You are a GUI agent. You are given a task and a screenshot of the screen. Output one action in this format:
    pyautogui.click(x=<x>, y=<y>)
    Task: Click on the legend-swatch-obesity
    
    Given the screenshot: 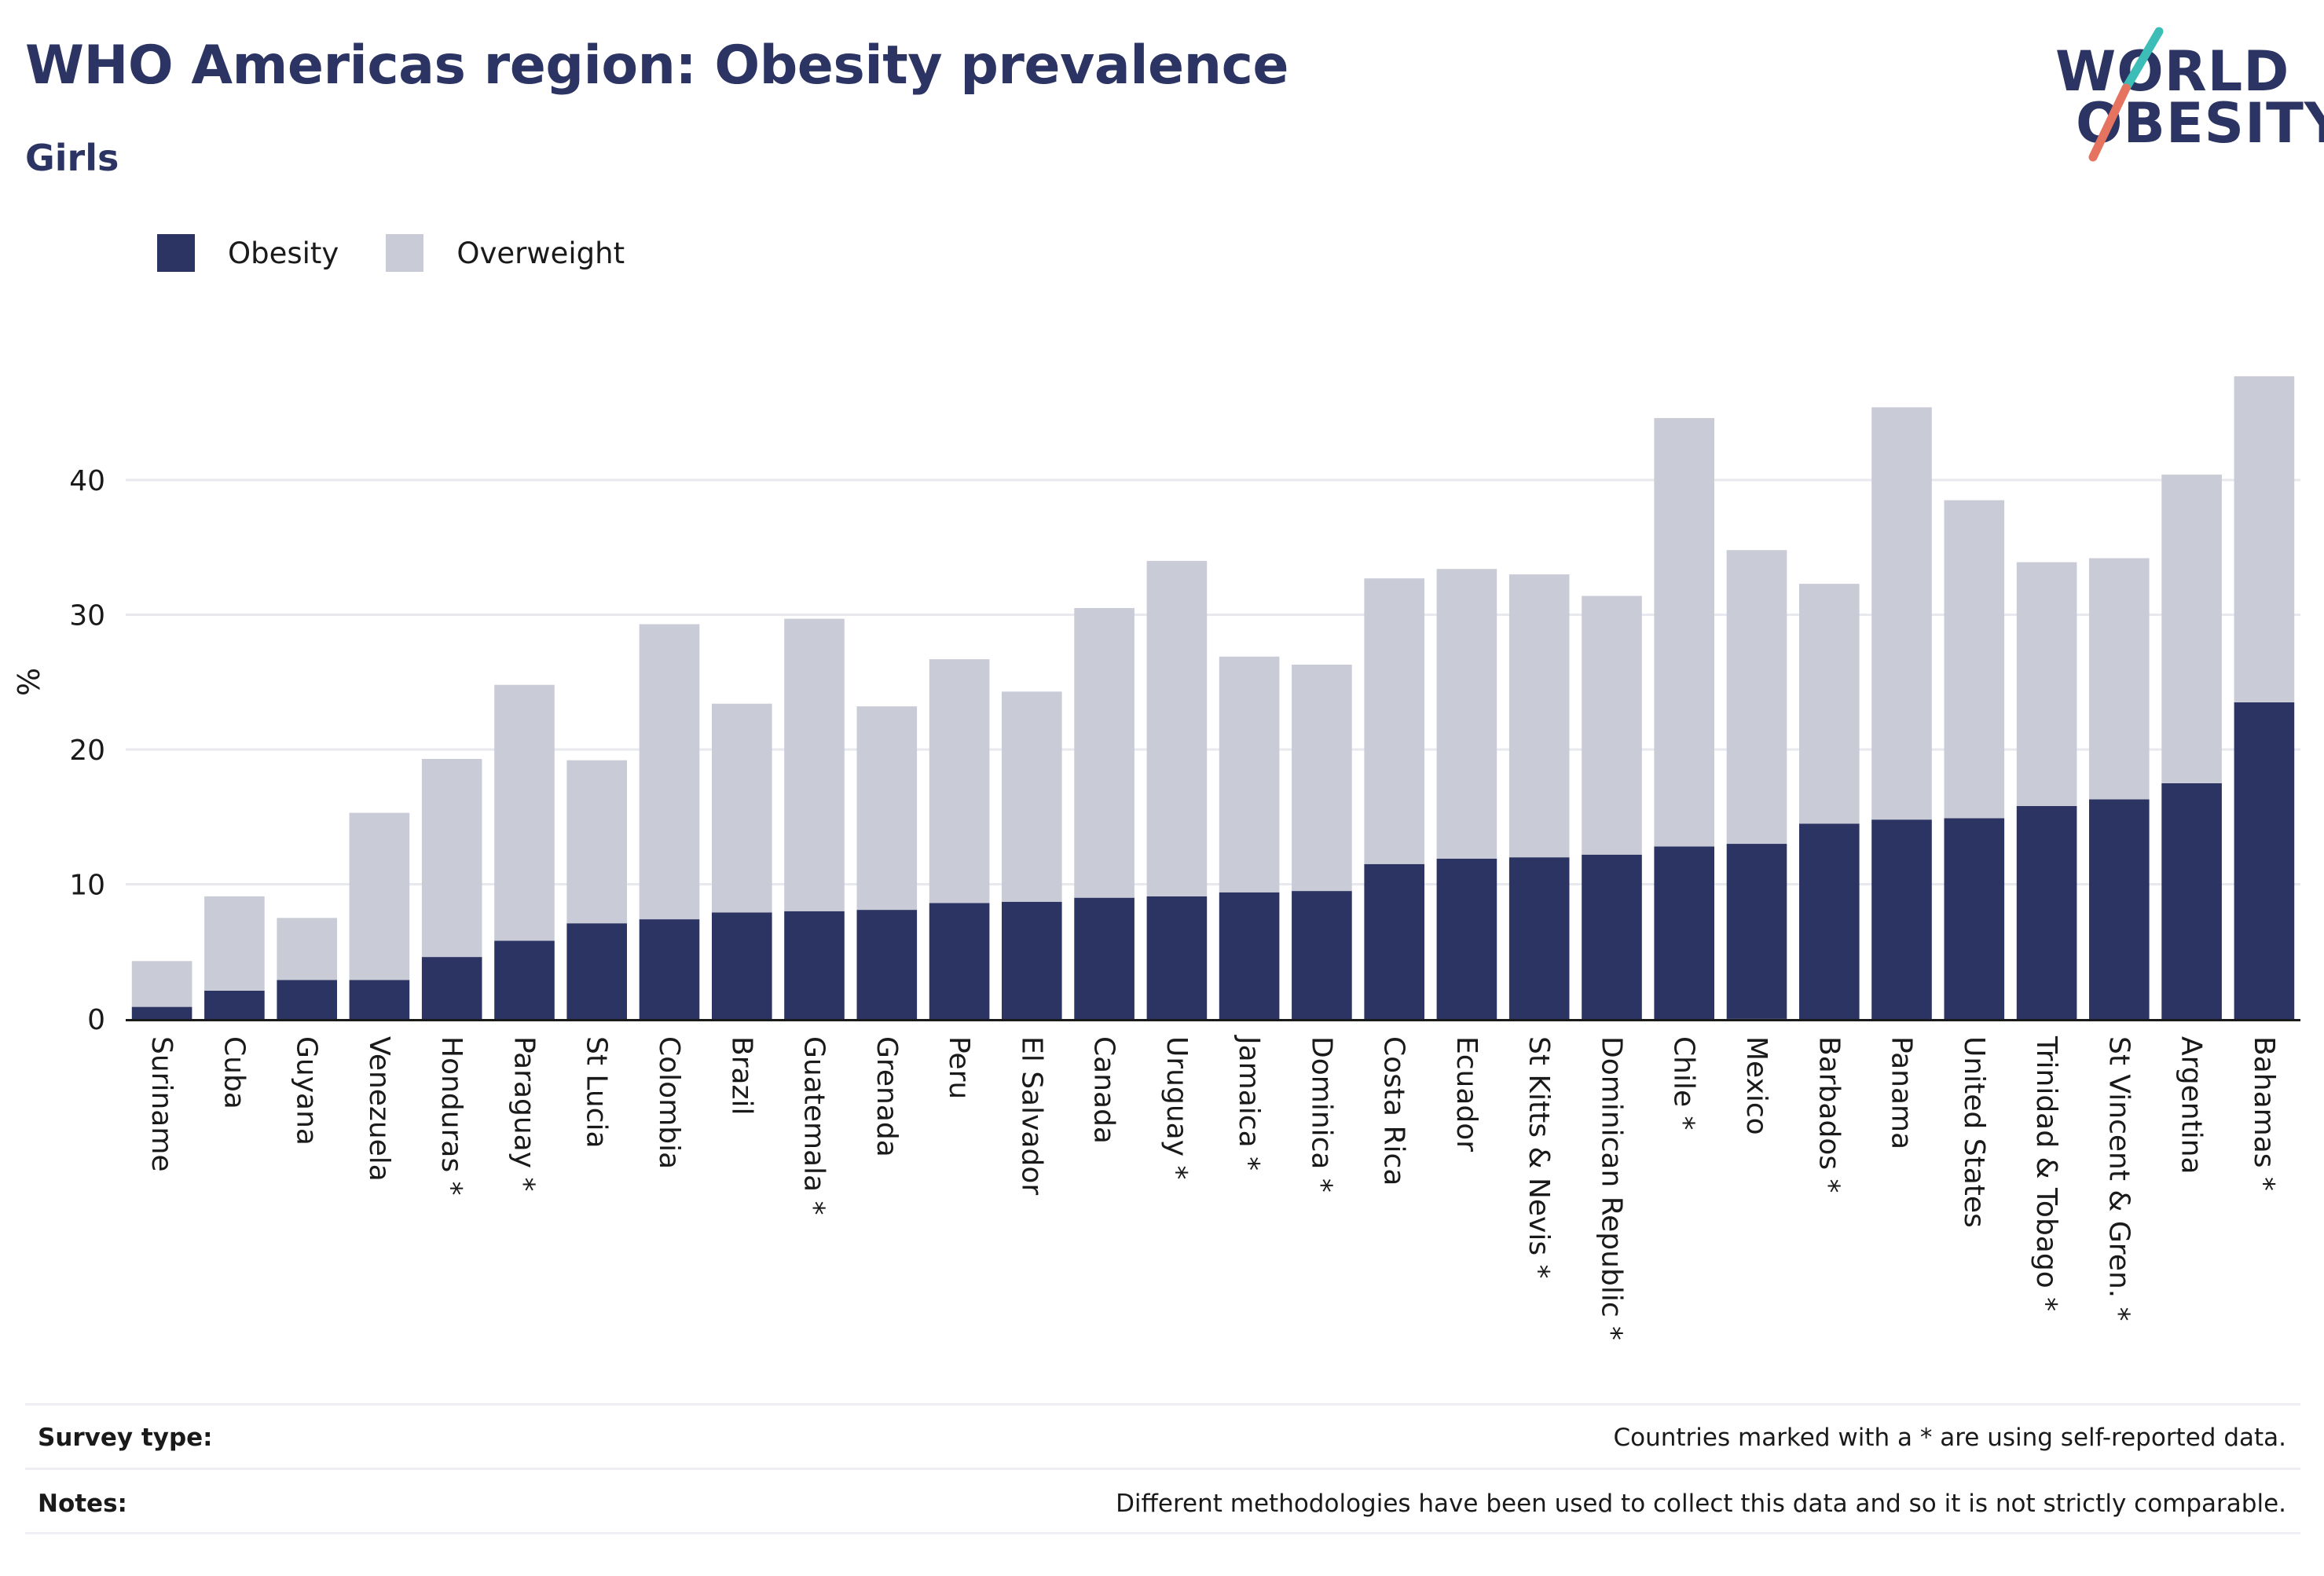 What is the action you would take?
    pyautogui.click(x=176, y=253)
    